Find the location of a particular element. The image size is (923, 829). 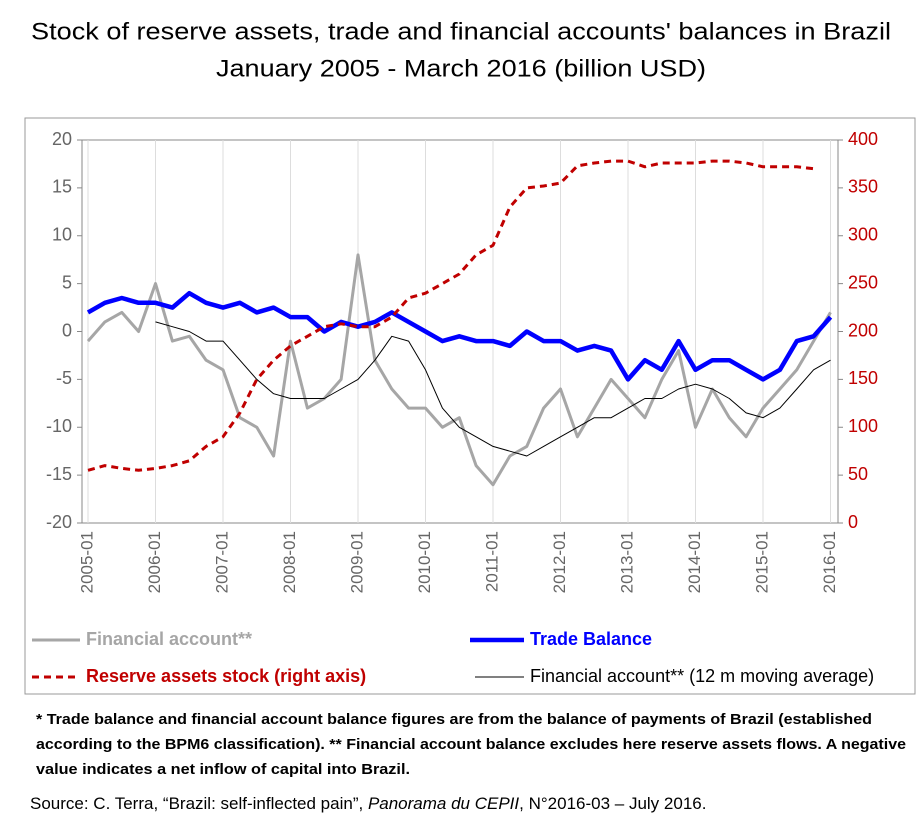

y2-tick-label: 250 is located at coordinates (863, 282).